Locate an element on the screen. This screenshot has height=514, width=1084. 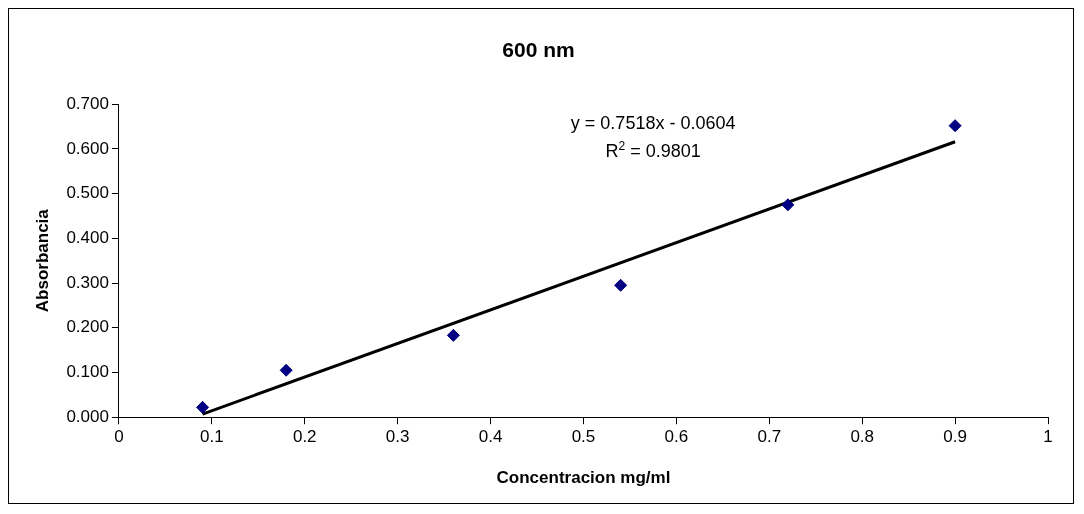
y-tick-label: 0.700 is located at coordinates (87, 103).